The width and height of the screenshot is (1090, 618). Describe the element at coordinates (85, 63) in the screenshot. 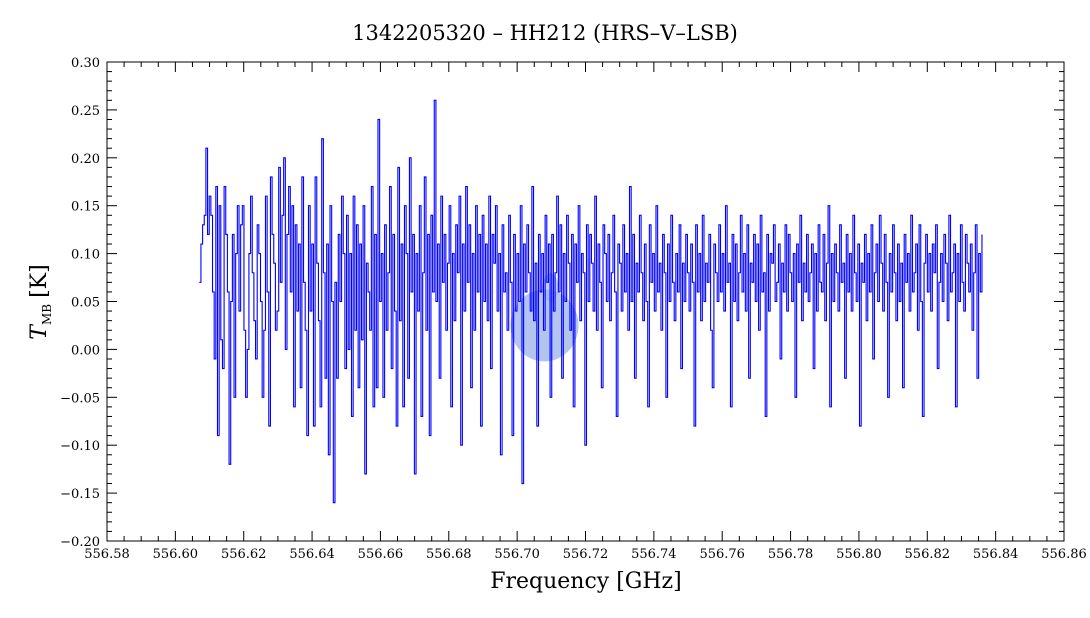

I see `y-tick-label: 0.30` at that location.